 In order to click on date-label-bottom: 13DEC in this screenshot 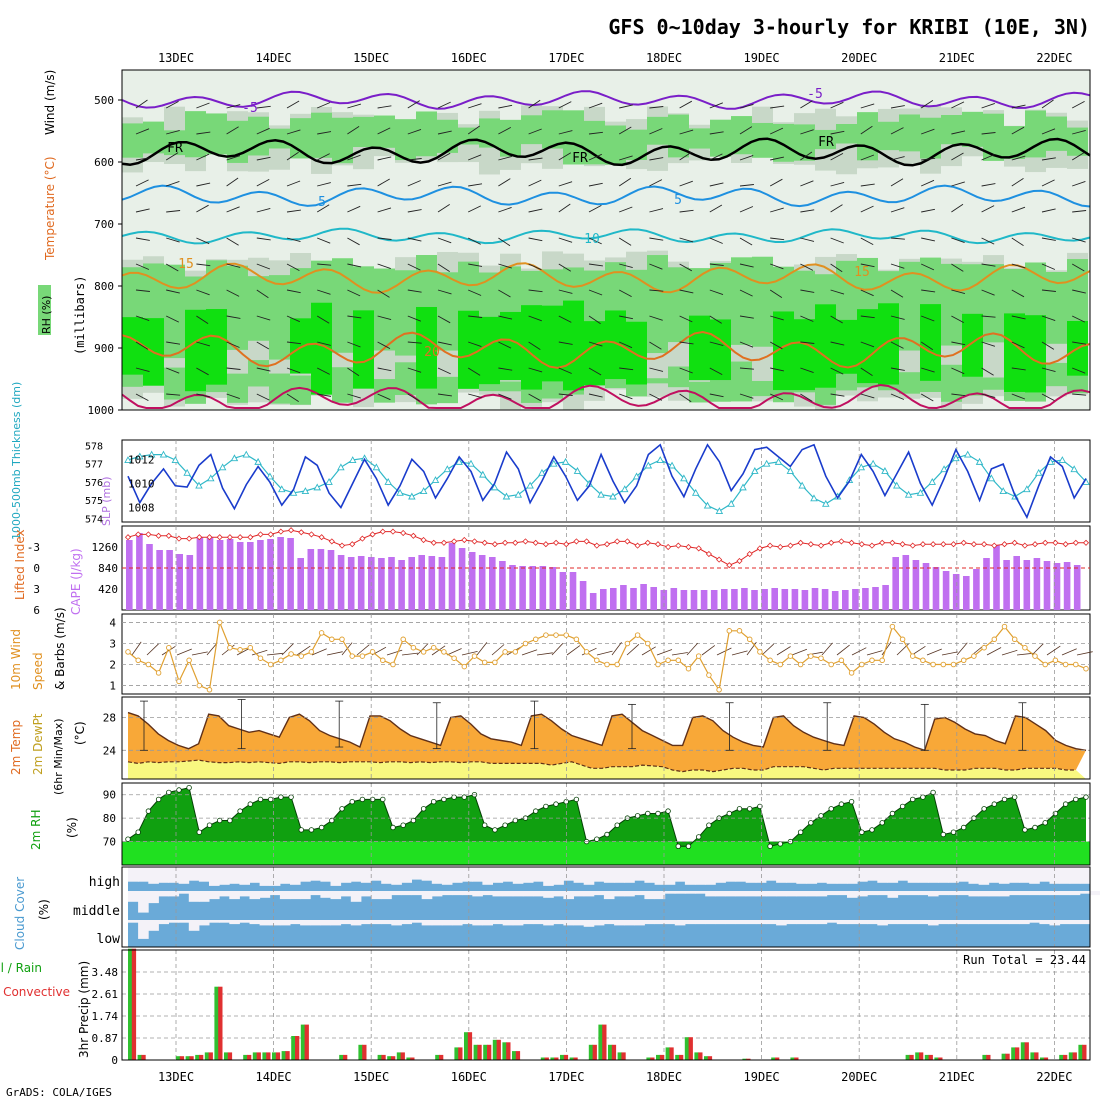, I will do `click(176, 1077)`.